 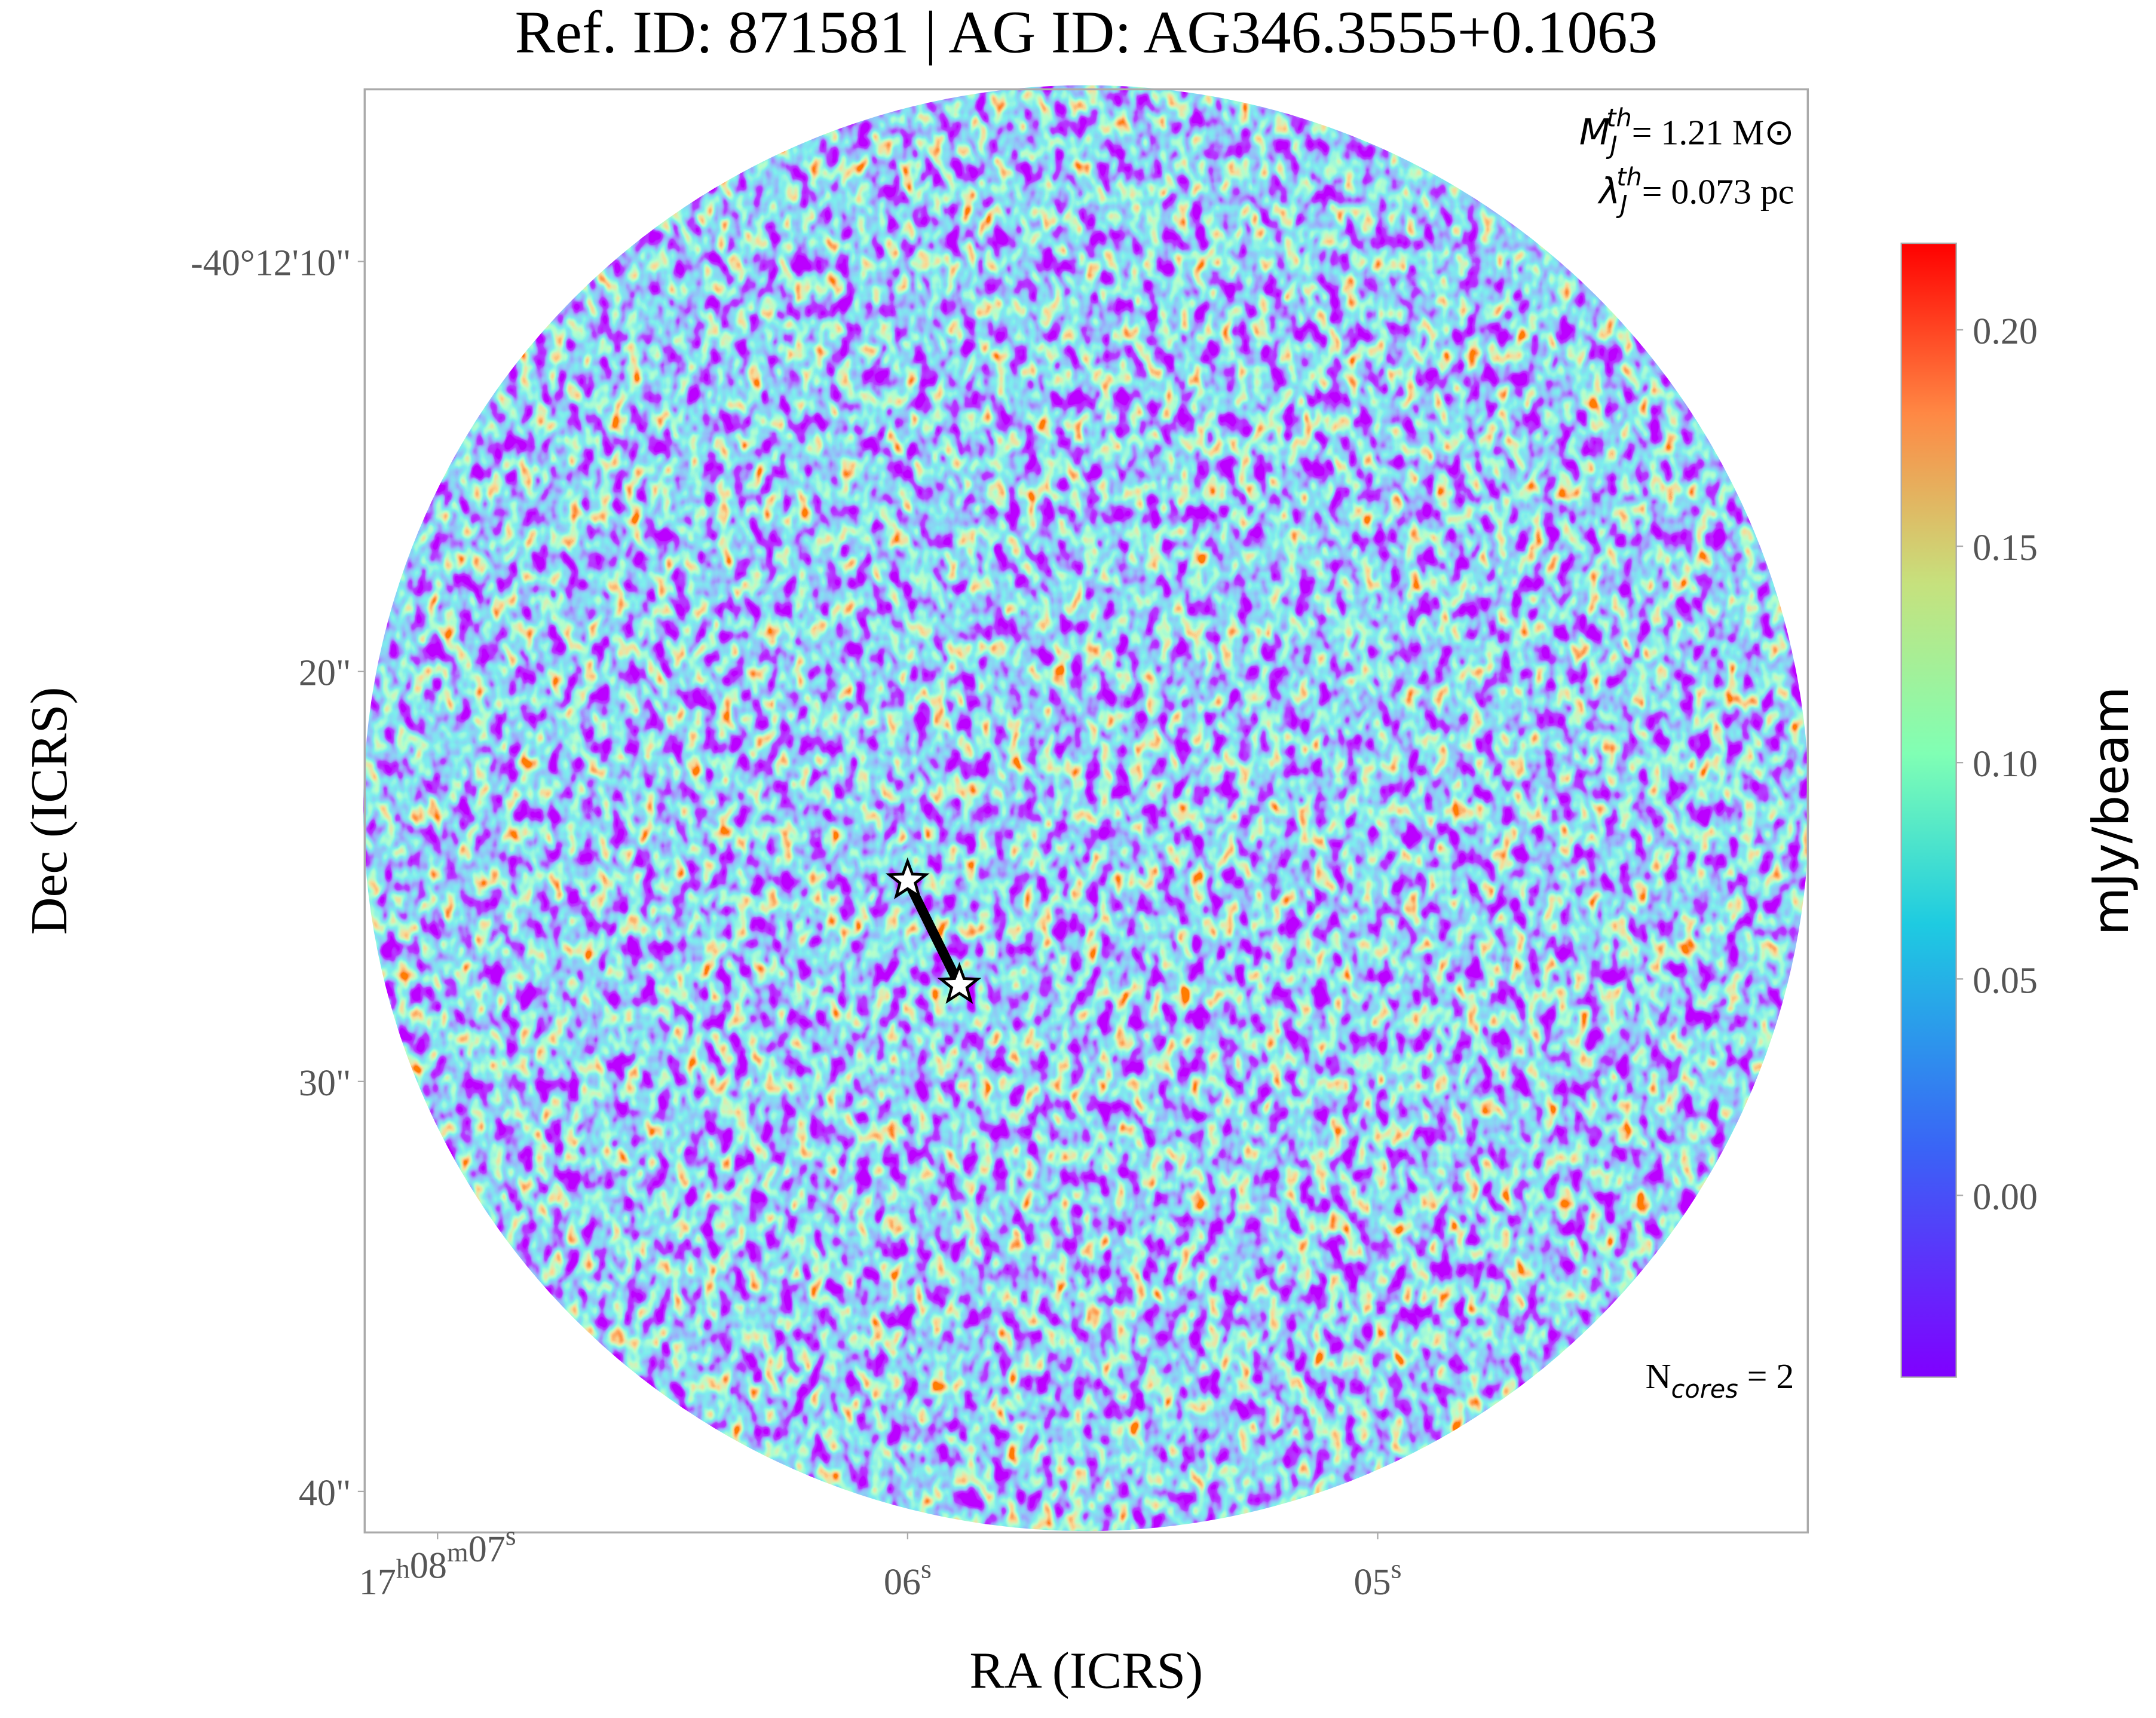 I want to click on y-tick-label: 40", so click(x=325, y=1493).